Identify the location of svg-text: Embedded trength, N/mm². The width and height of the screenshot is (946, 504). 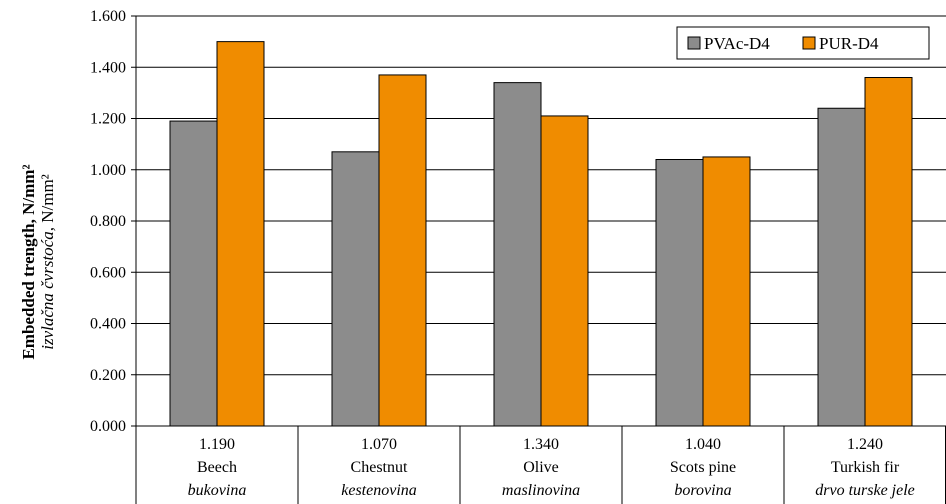
(28, 261).